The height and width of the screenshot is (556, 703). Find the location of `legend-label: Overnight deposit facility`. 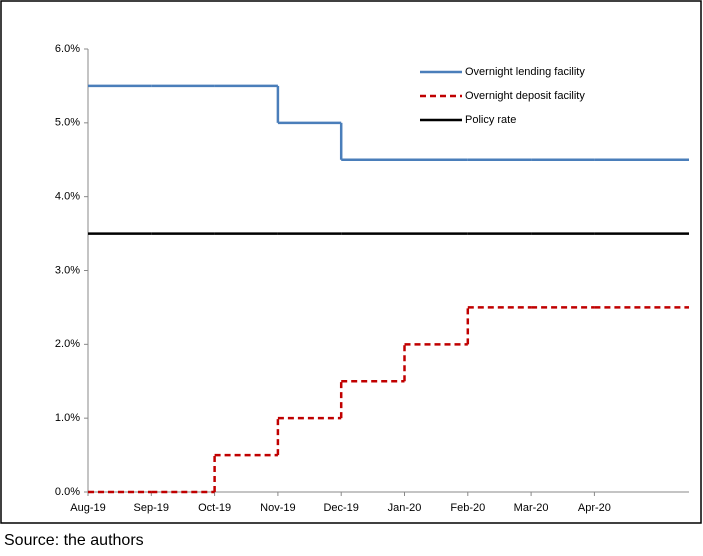

legend-label: Overnight deposit facility is located at coordinates (525, 96).